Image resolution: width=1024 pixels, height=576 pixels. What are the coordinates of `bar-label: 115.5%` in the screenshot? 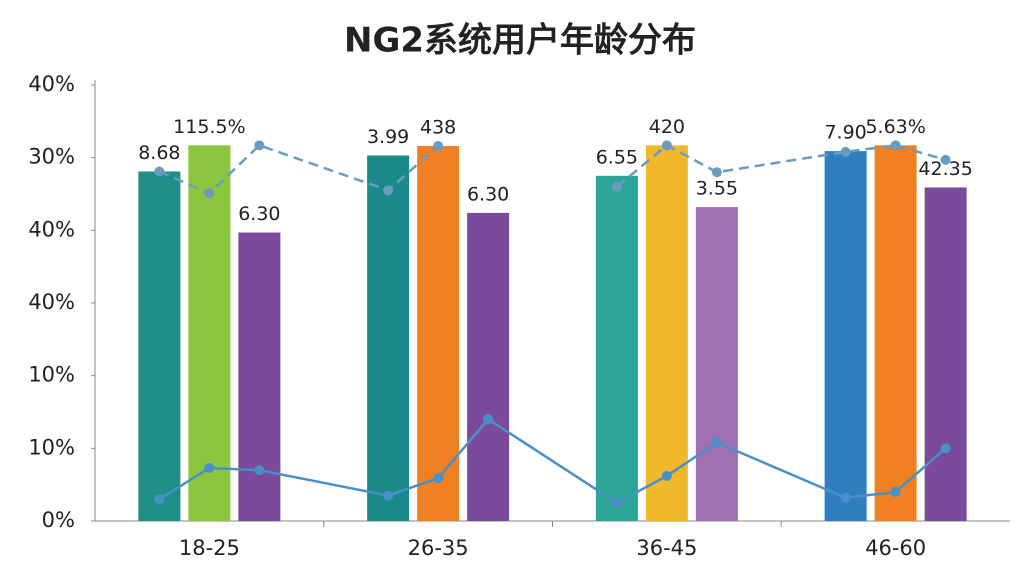 It's located at (209, 127).